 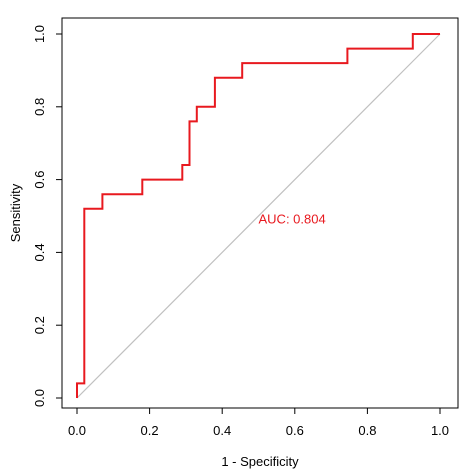 I want to click on x-tick-label: 1.0, so click(x=440, y=430).